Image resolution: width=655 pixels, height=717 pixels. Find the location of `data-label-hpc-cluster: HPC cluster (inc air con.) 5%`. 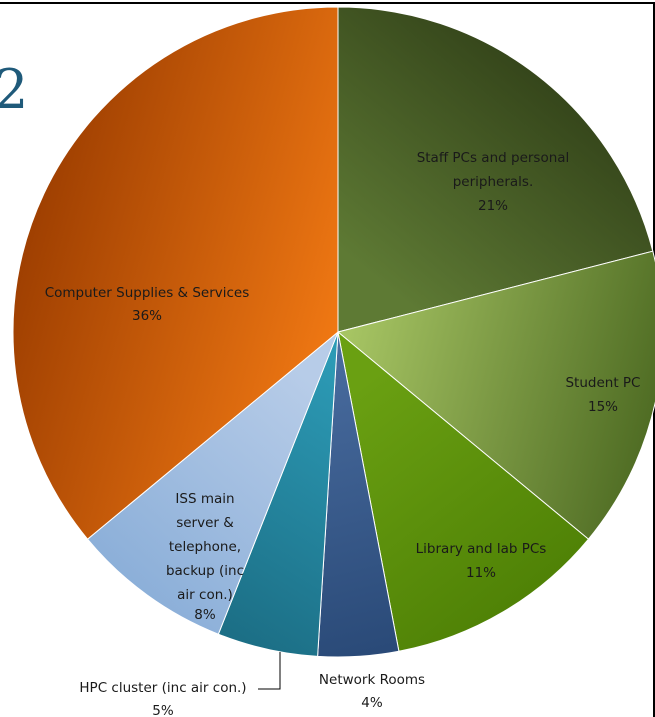

data-label-hpc-cluster: HPC cluster (inc air con.) 5% is located at coordinates (162, 698).